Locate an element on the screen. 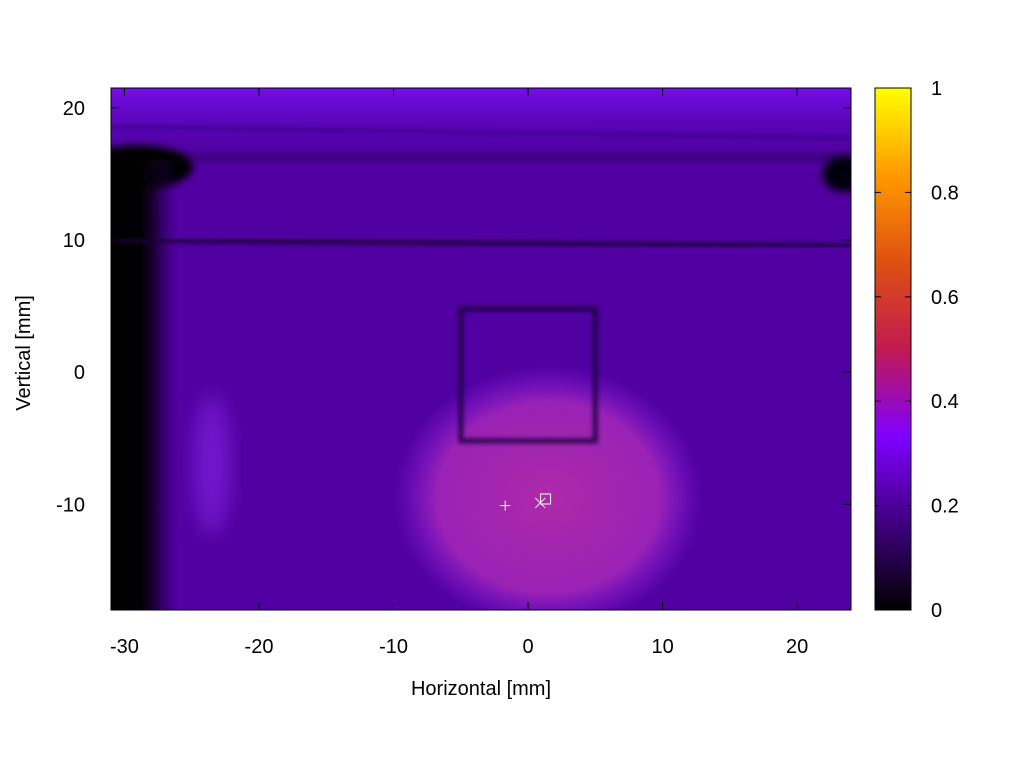  x-tick-label: -10 is located at coordinates (393, 647).